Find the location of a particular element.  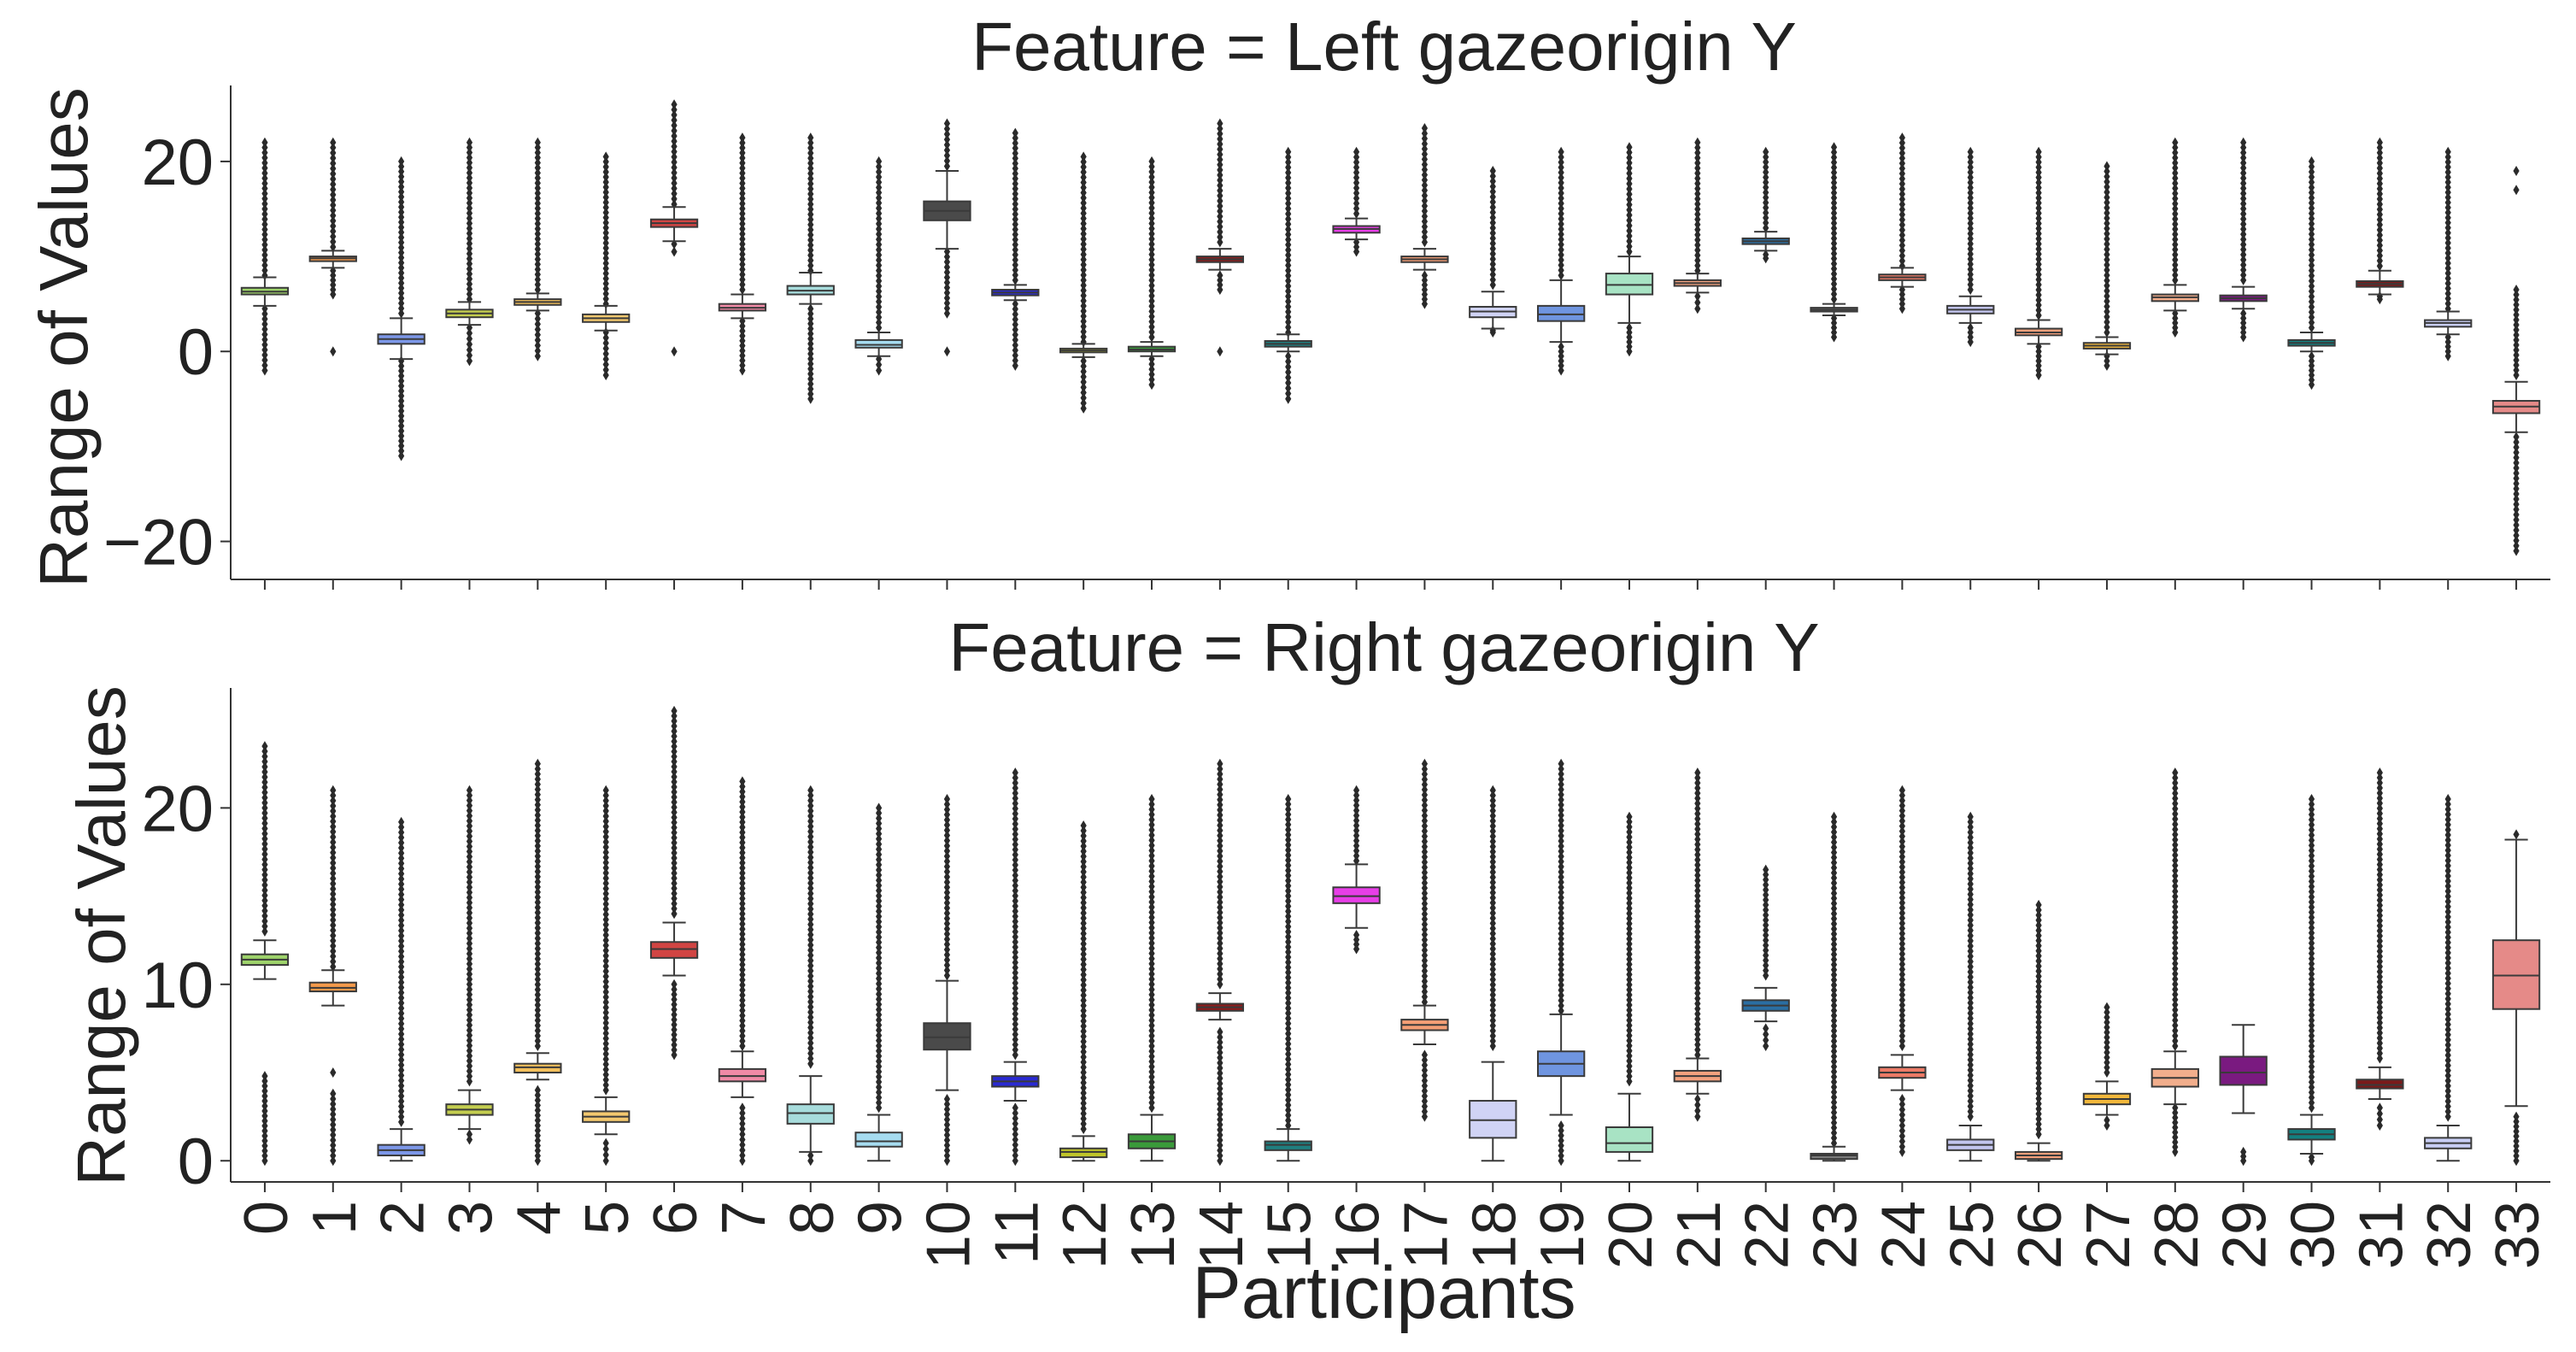

x-tick-label: 13 is located at coordinates (1153, 1235).